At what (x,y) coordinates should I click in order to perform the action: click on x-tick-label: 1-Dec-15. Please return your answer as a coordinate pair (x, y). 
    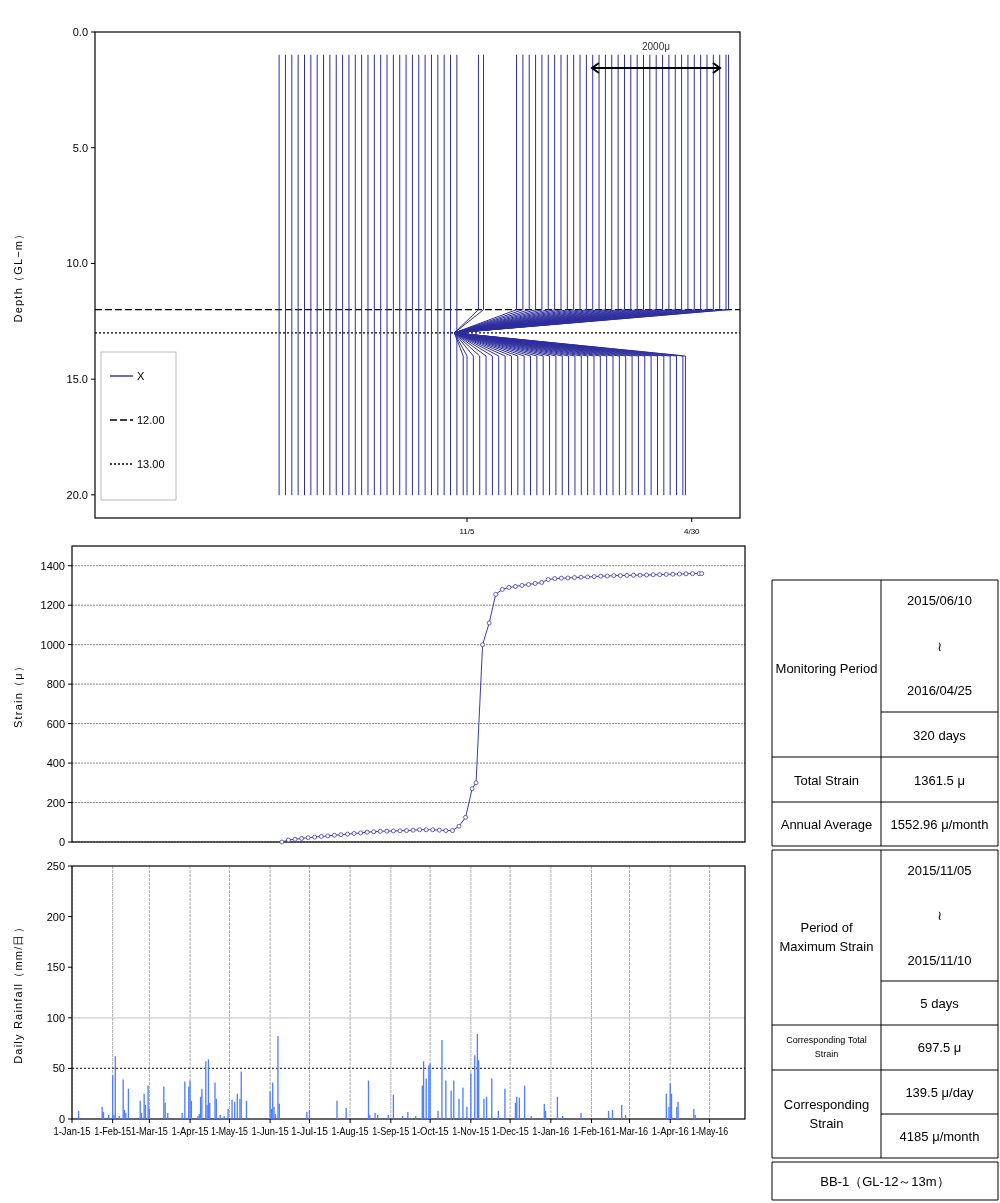
    Looking at the image, I should click on (512, 1131).